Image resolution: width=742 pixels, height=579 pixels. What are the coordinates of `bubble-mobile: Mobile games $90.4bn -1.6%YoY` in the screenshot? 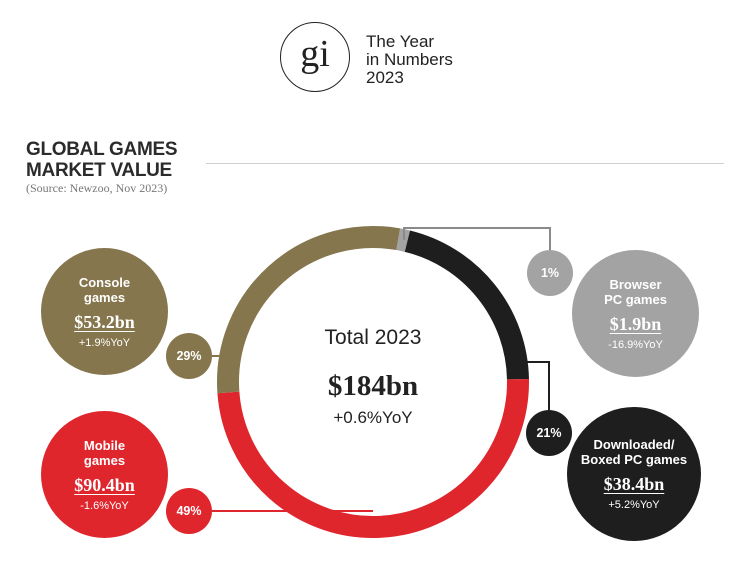 It's located at (104, 474).